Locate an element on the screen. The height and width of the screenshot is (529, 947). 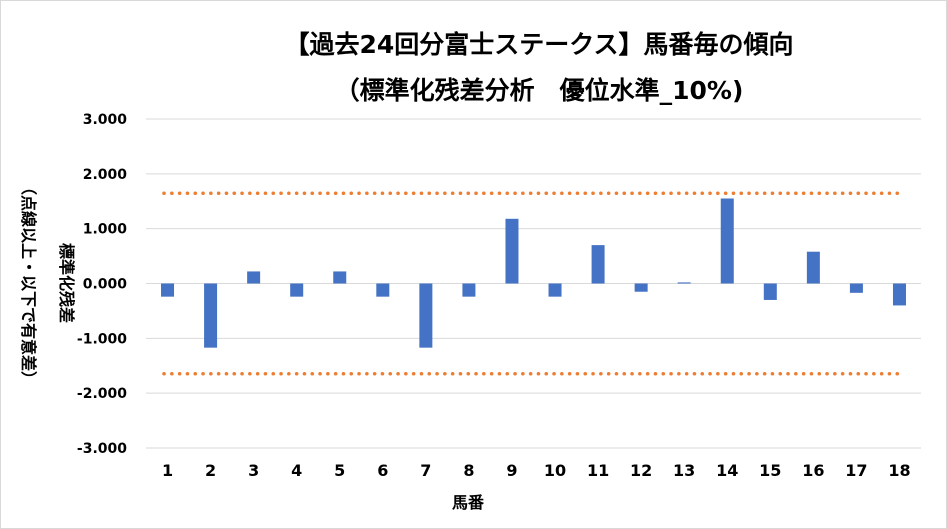
x-tick-label: 15 is located at coordinates (770, 470).